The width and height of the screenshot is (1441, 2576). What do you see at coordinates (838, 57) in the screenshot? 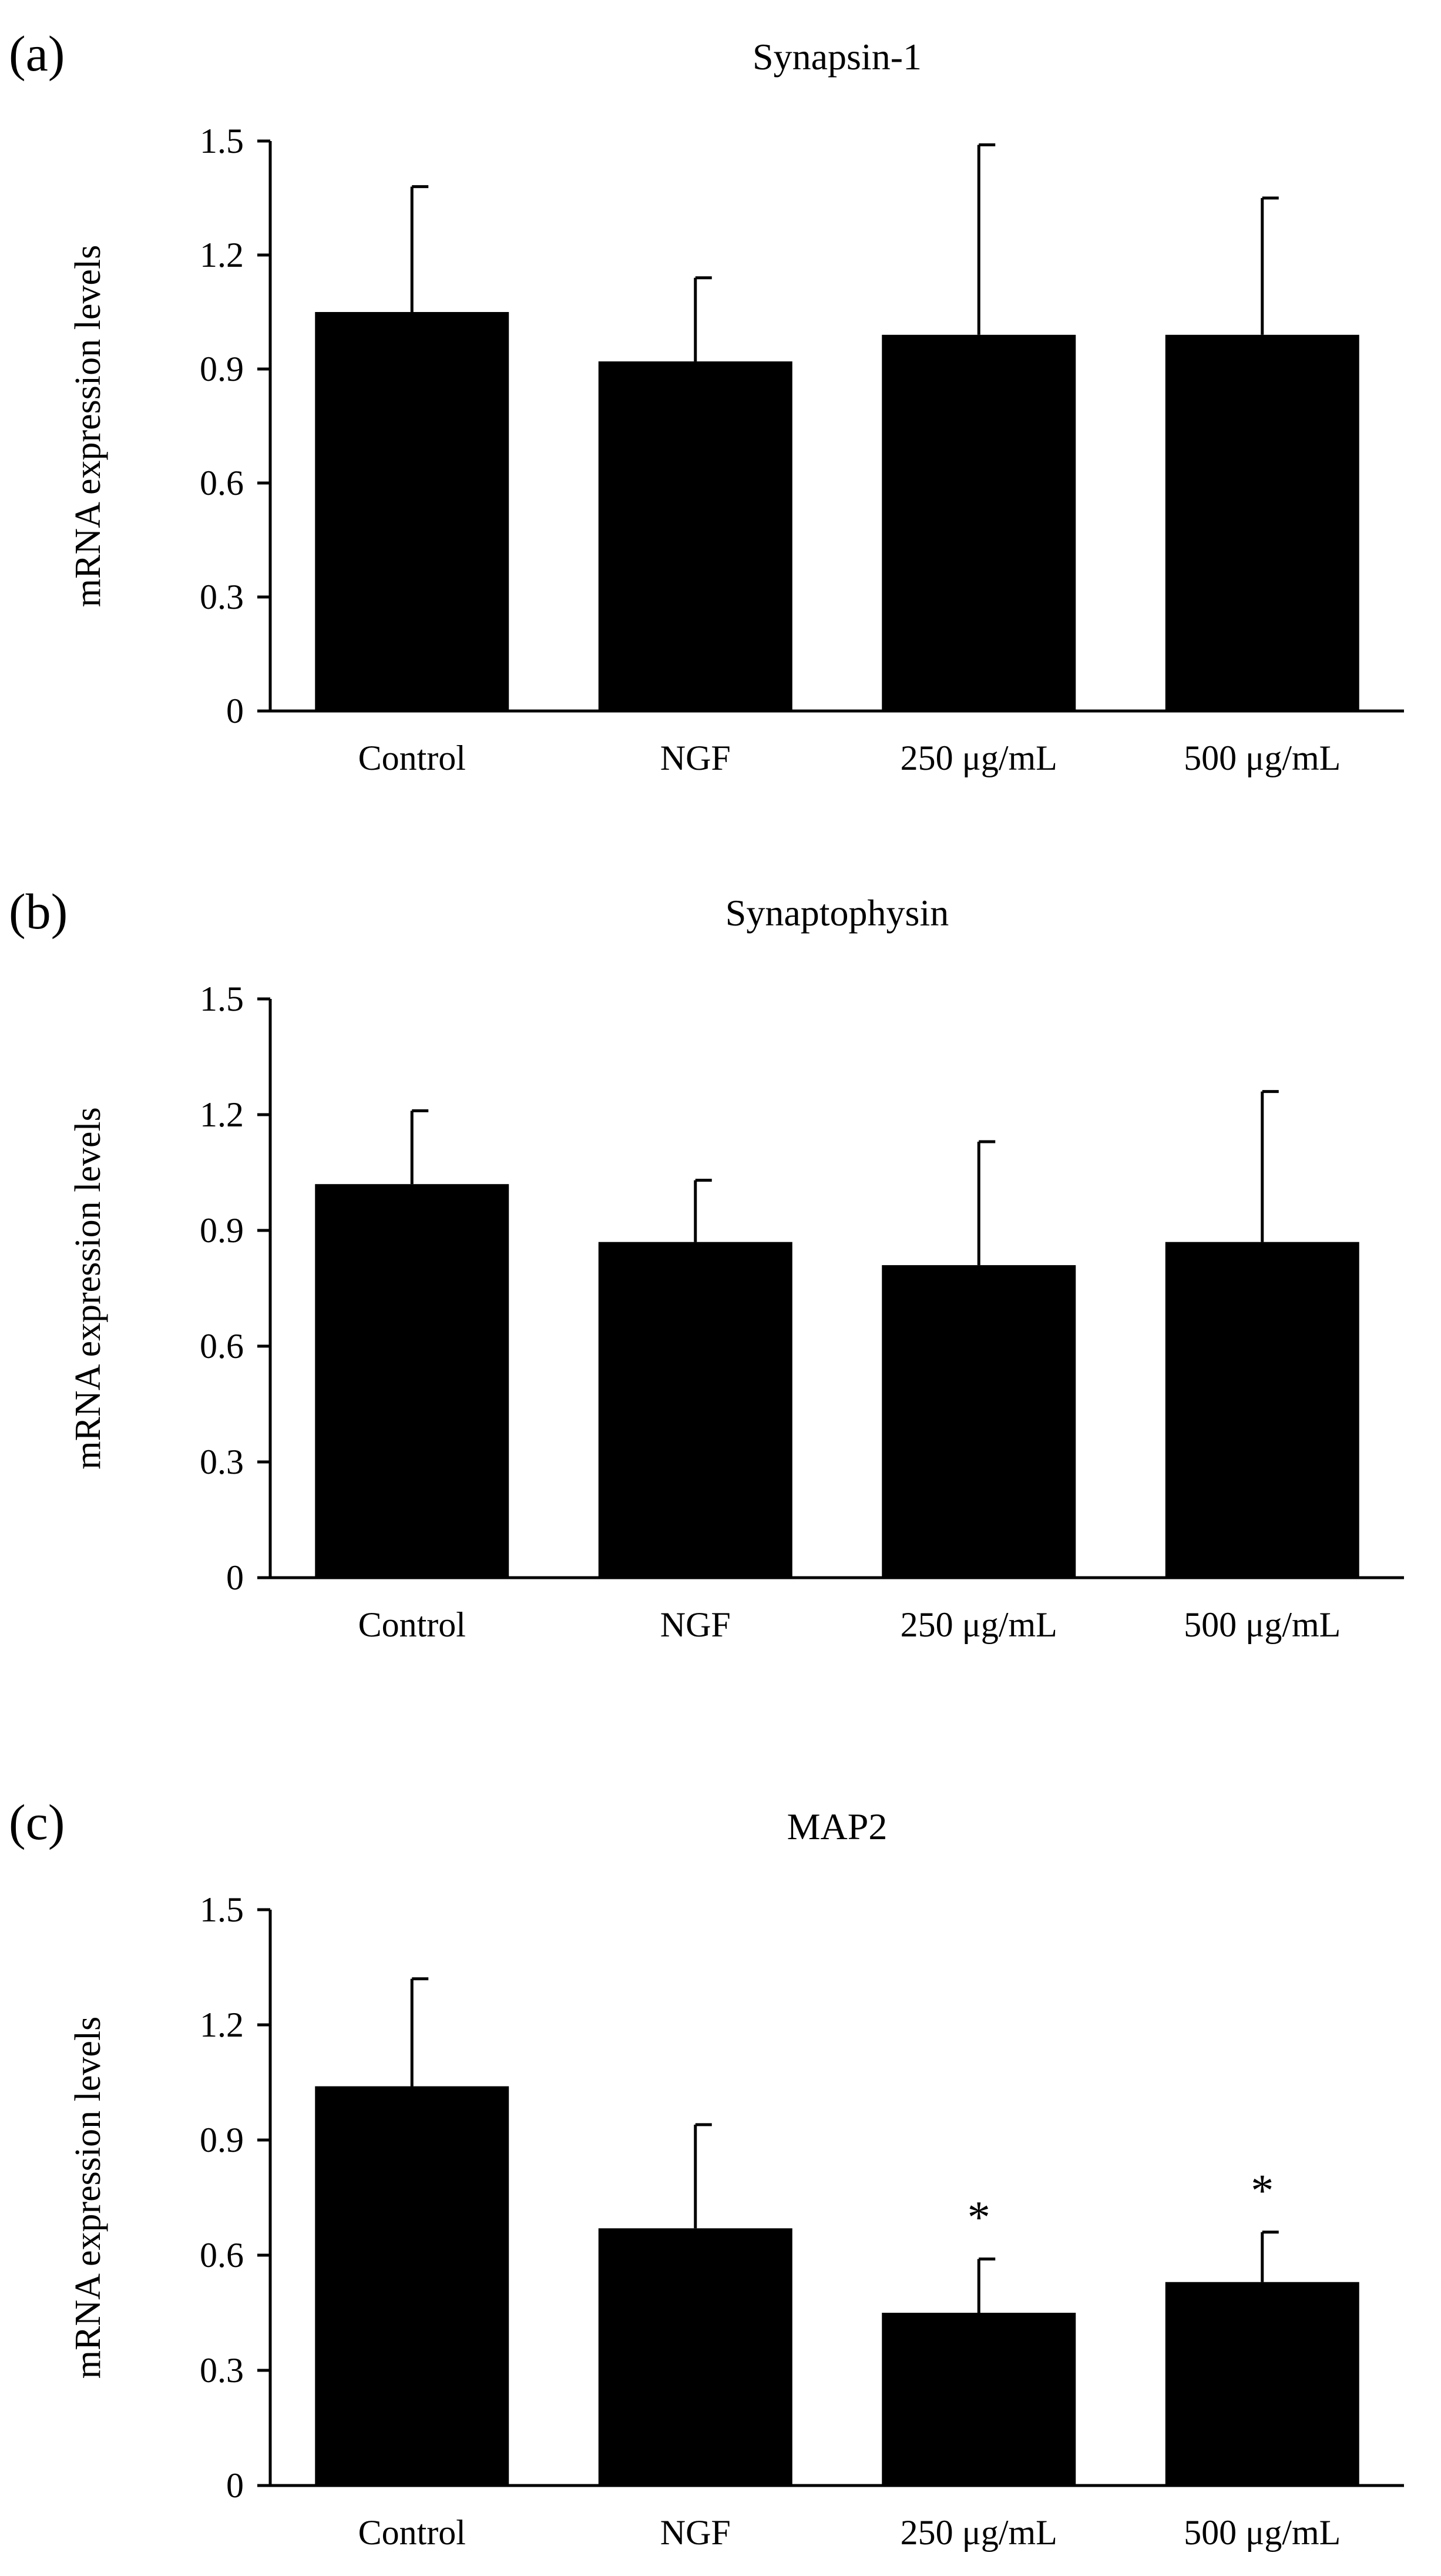
I see `chart-title: Synapsin-1` at bounding box center [838, 57].